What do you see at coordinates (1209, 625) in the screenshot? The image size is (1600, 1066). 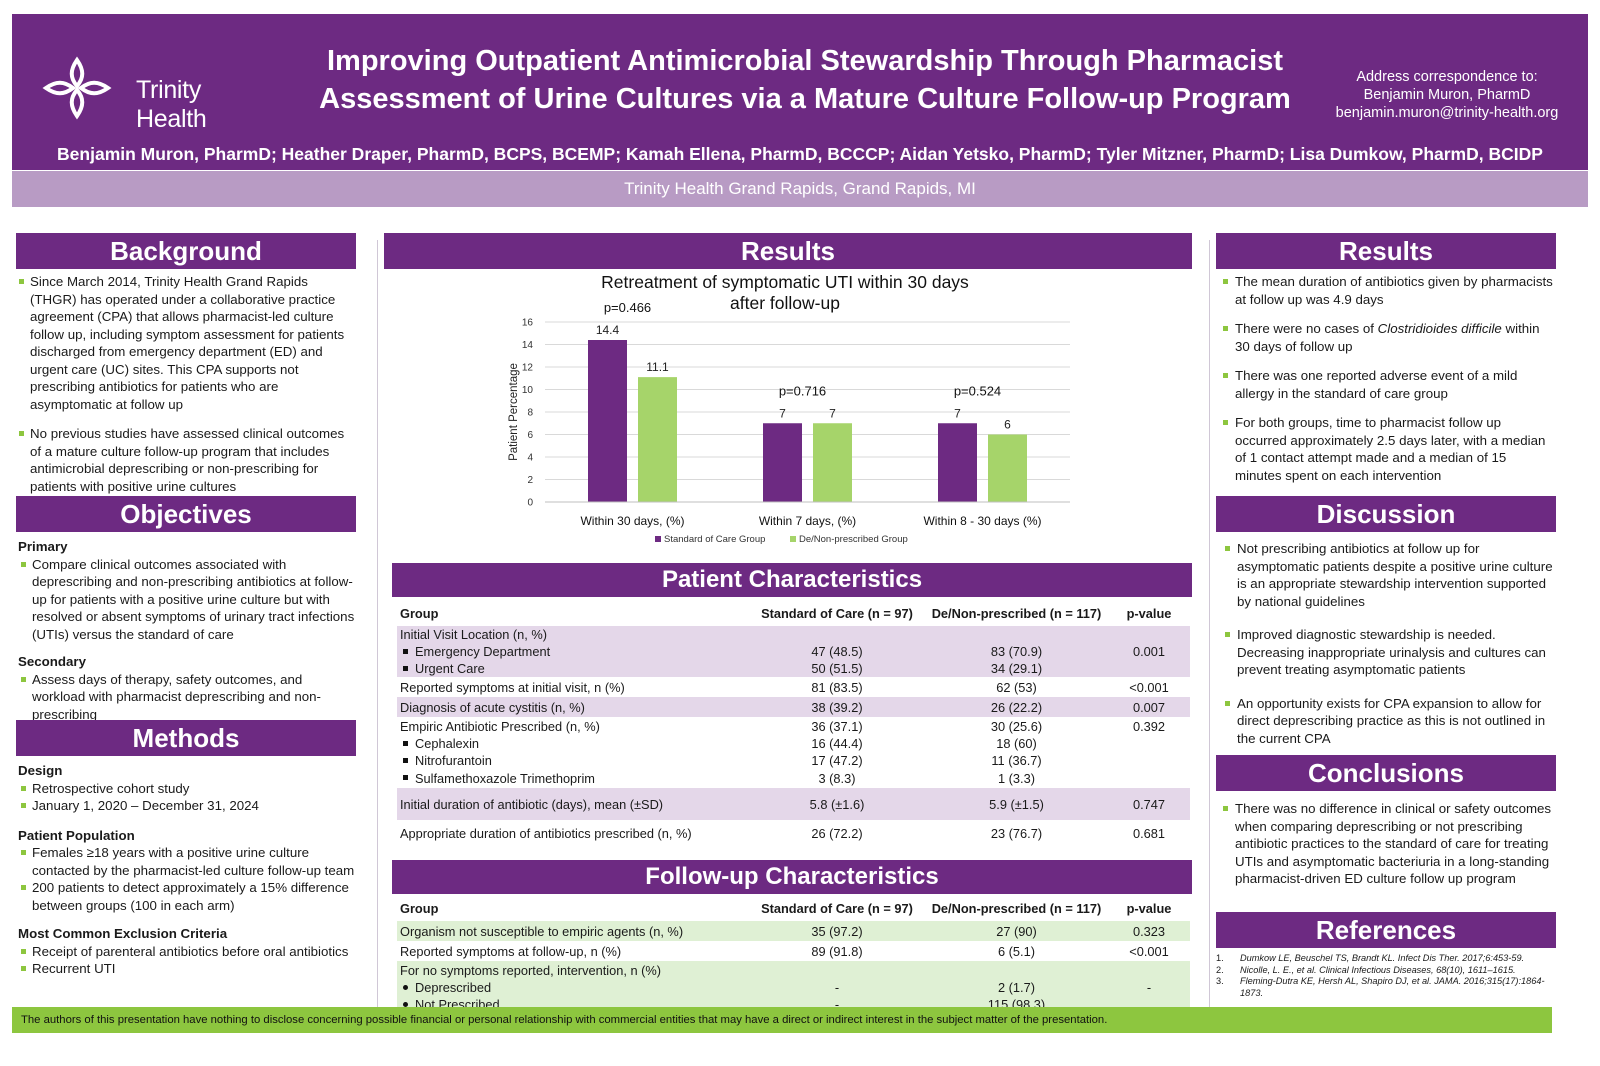 I see `column-divider-right` at bounding box center [1209, 625].